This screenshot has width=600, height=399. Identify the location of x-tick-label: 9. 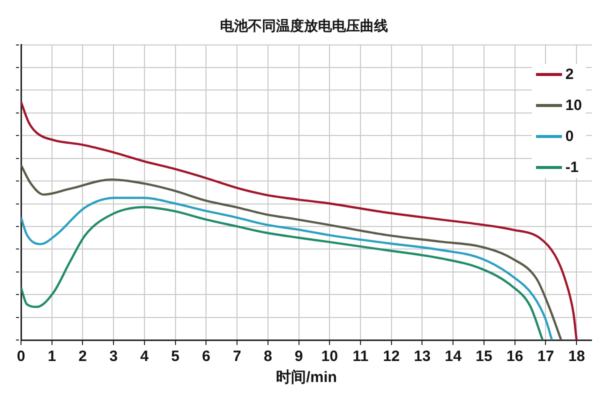
(298, 357).